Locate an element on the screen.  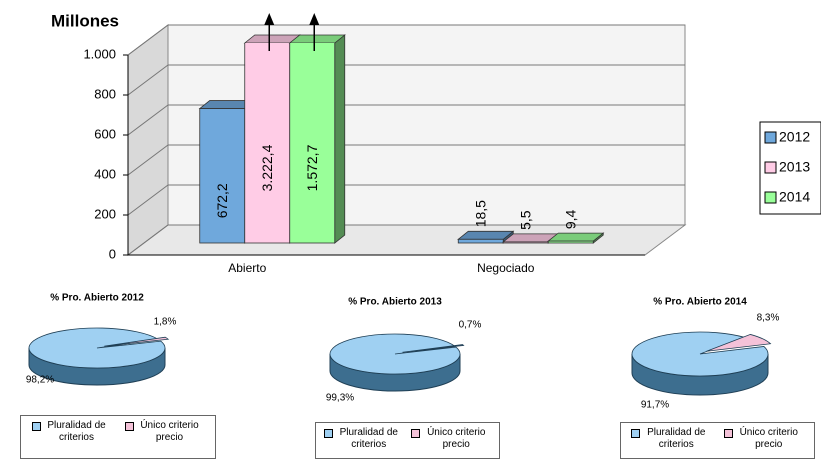
bar-side is located at coordinates (340, 139).